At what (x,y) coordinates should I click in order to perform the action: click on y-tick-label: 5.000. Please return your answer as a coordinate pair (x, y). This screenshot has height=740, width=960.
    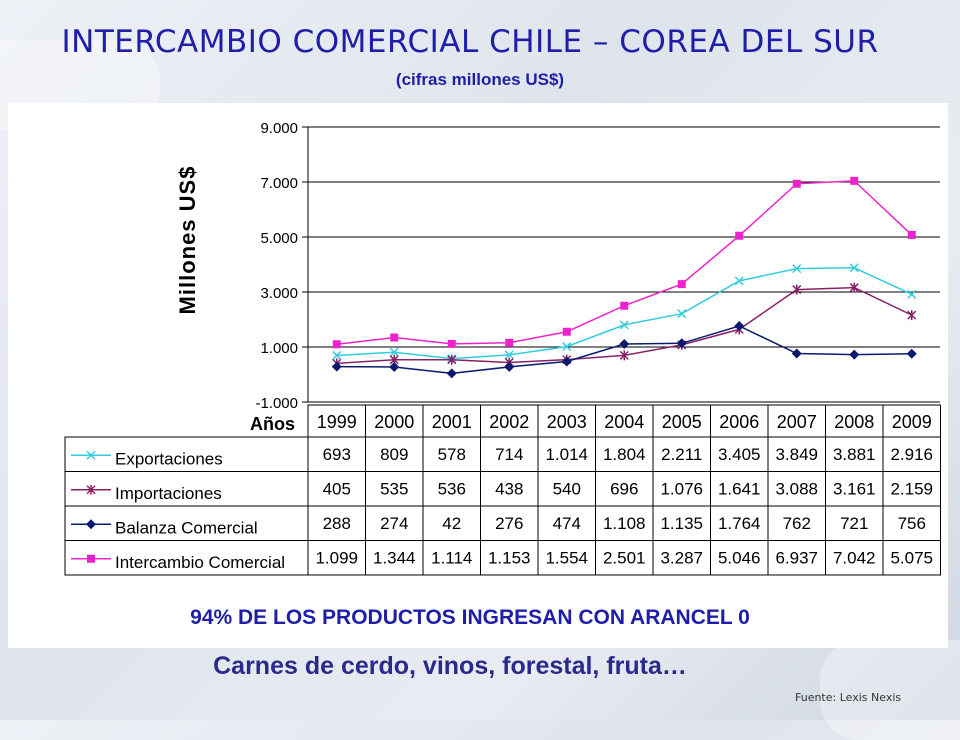
    Looking at the image, I should click on (279, 238).